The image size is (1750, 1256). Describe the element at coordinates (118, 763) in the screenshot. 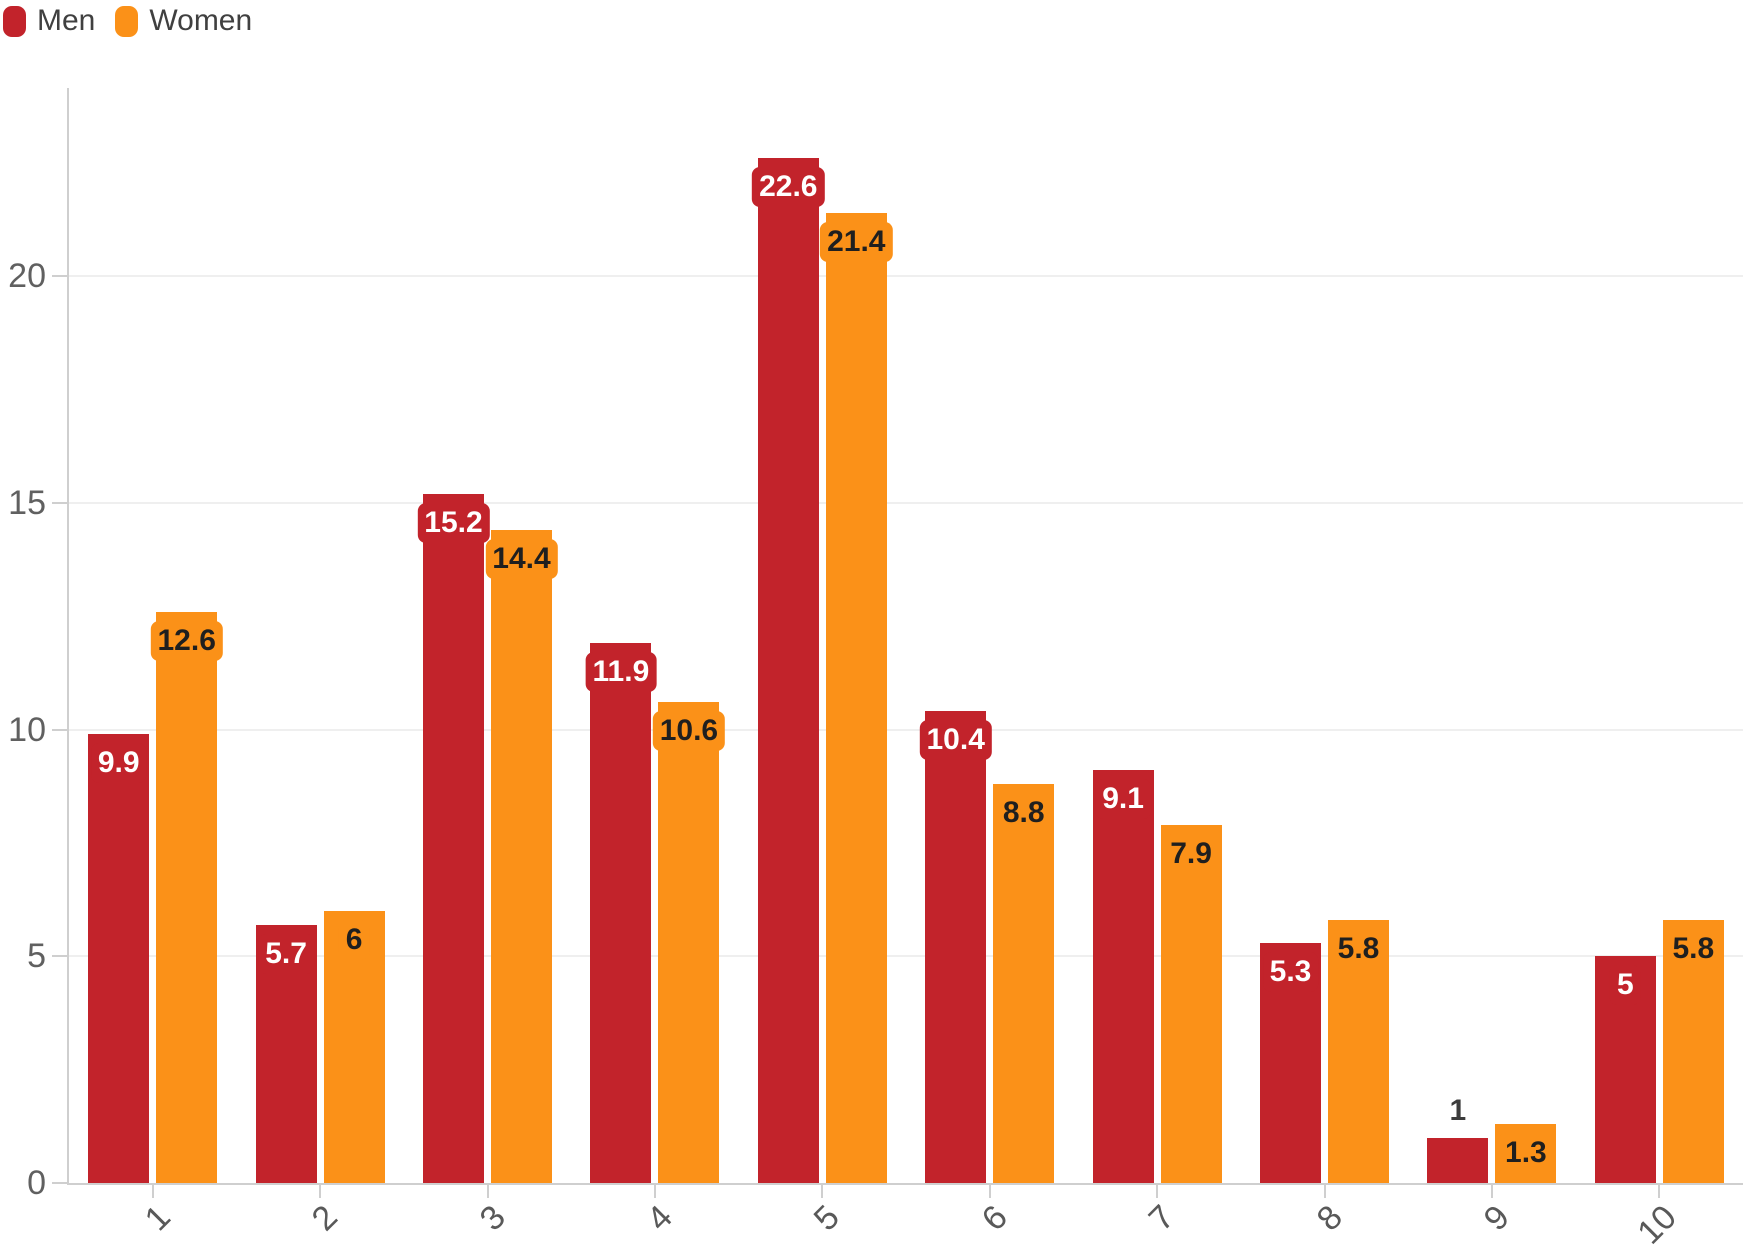

I see `bar-value-label-men-1: 9.9` at that location.